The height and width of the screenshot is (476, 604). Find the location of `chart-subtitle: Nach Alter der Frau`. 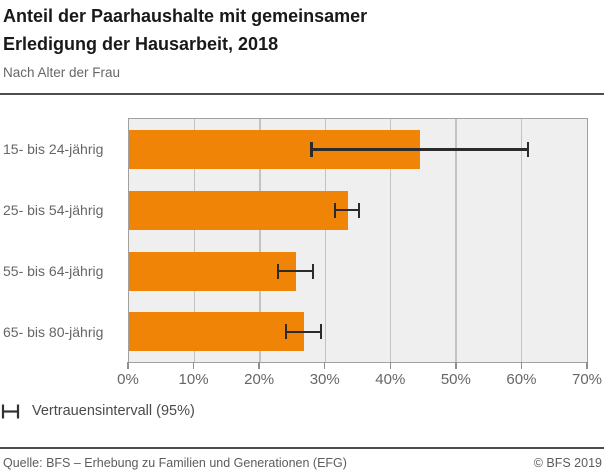

chart-subtitle: Nach Alter der Frau is located at coordinates (62, 72).